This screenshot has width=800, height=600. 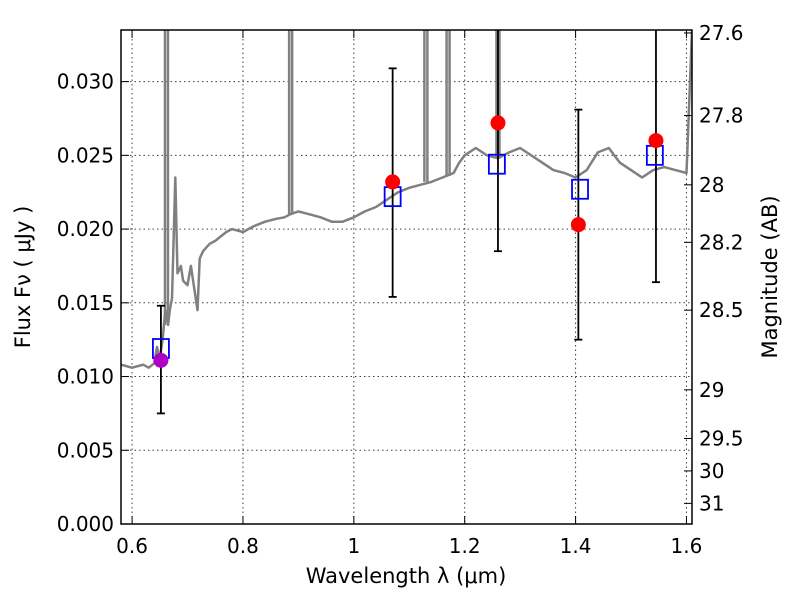 I want to click on y-tick-label: 0.010, so click(x=85, y=377).